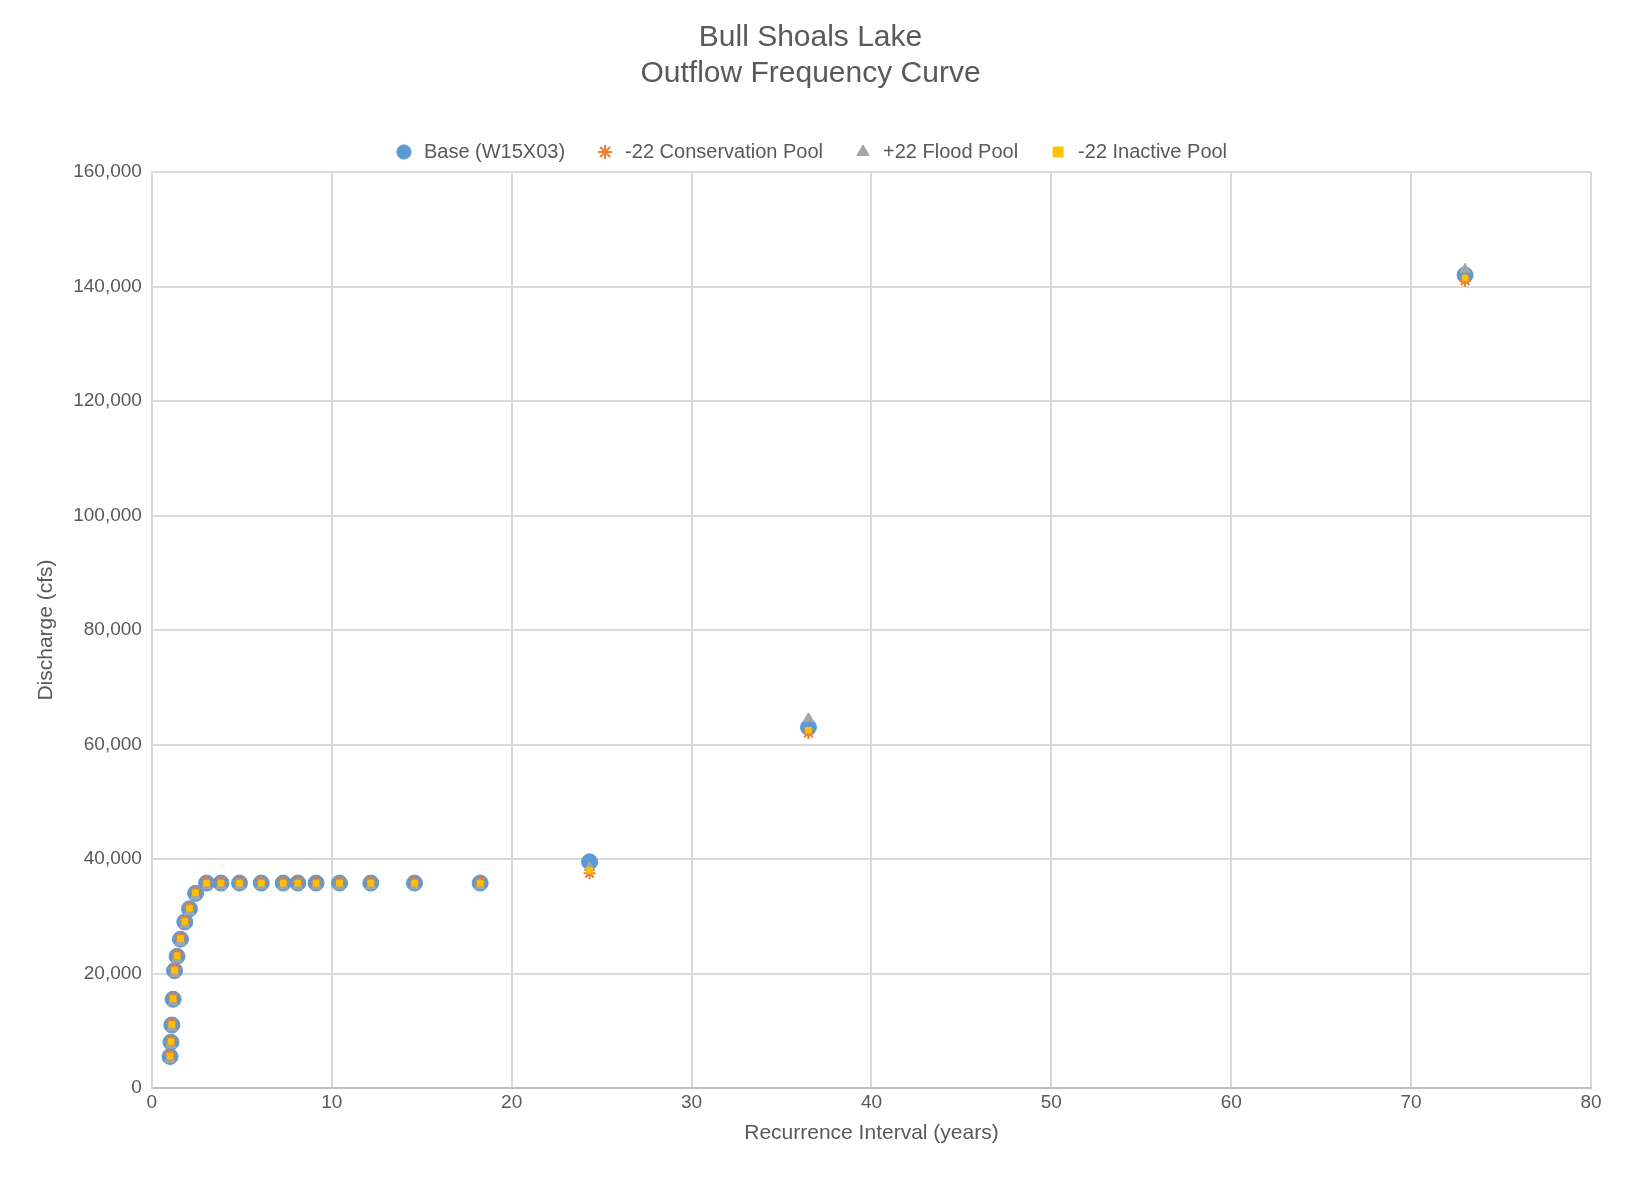 The width and height of the screenshot is (1631, 1180). What do you see at coordinates (1231, 1101) in the screenshot?
I see `x-tick-label: 60` at bounding box center [1231, 1101].